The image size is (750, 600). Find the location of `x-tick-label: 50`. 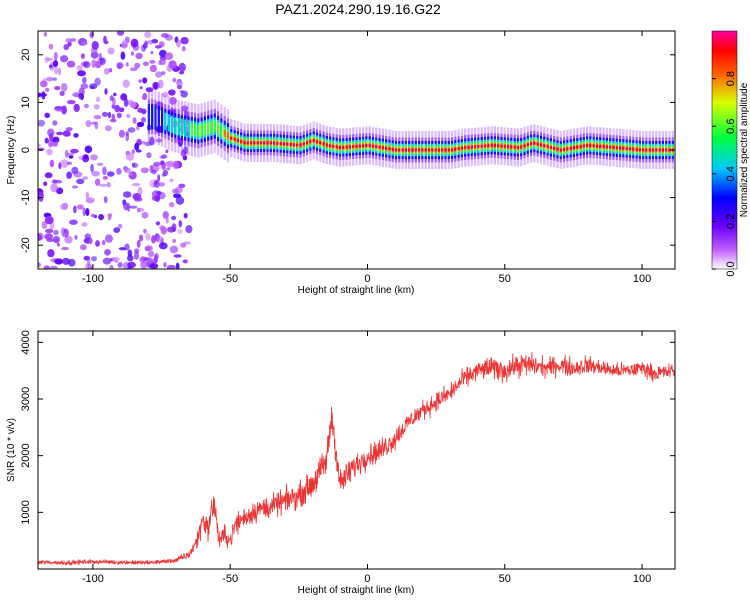

x-tick-label: 50 is located at coordinates (505, 579).